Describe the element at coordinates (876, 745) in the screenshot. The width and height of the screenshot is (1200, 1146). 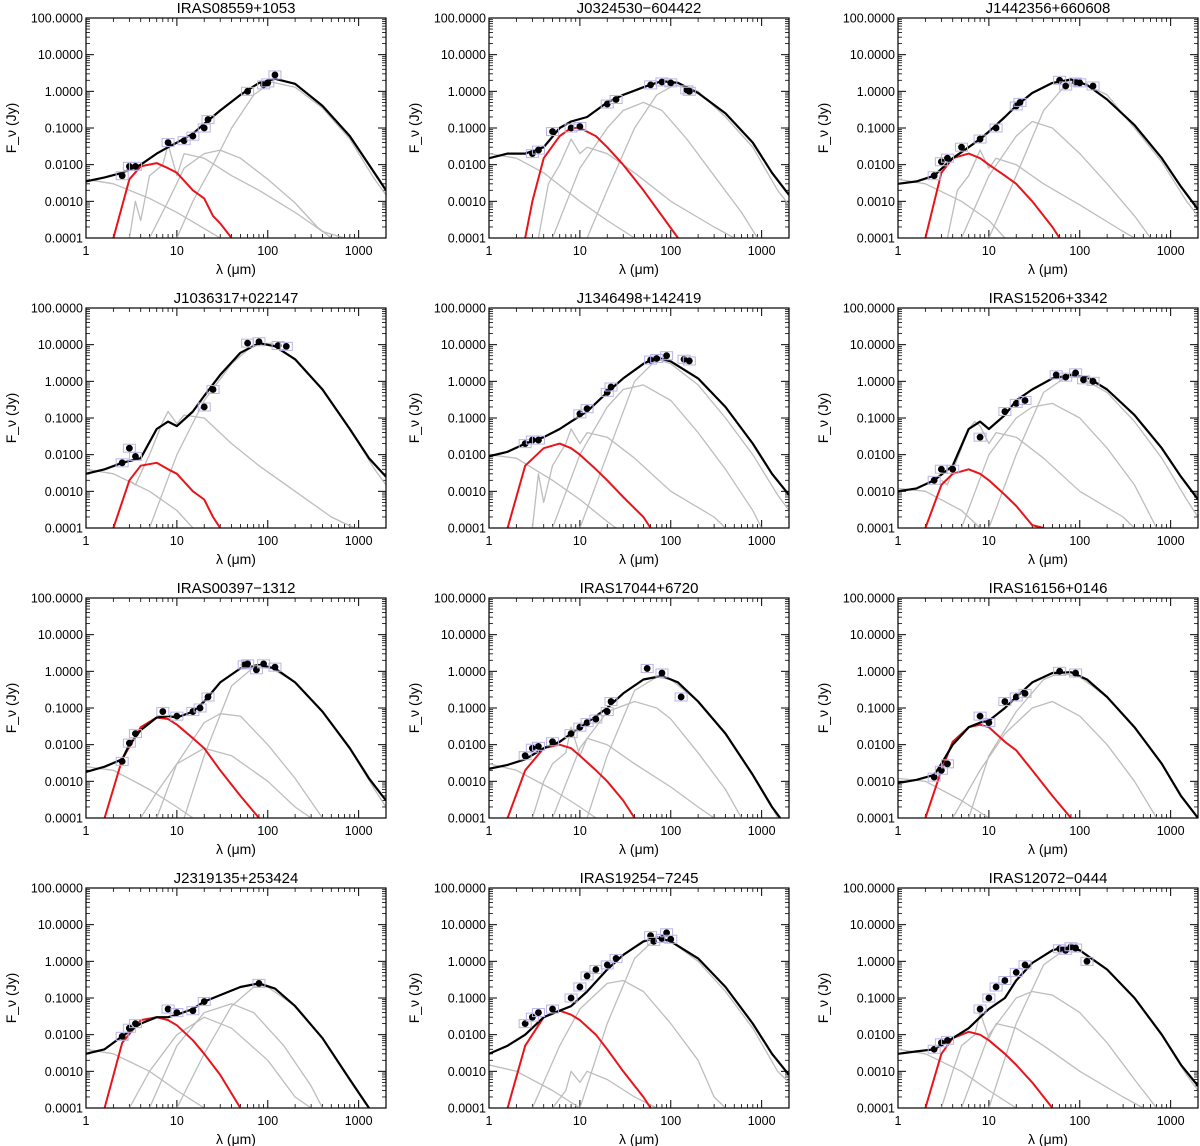
I see `y-tick-label: 0.0100` at that location.